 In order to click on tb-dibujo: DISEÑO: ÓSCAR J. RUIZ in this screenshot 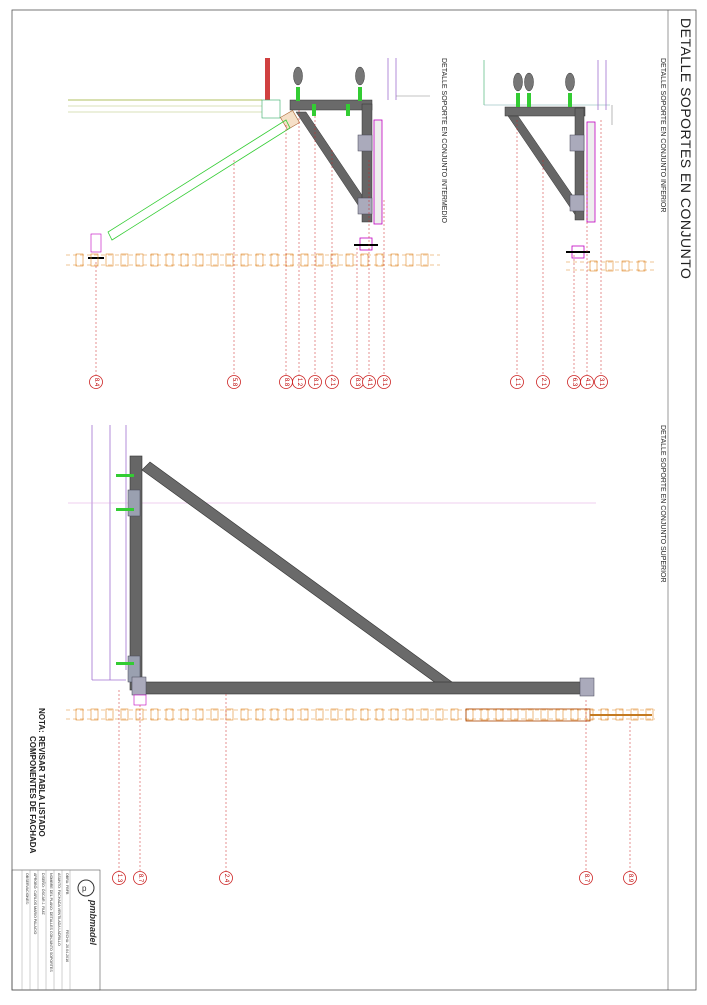, I will do `click(43, 894)`.